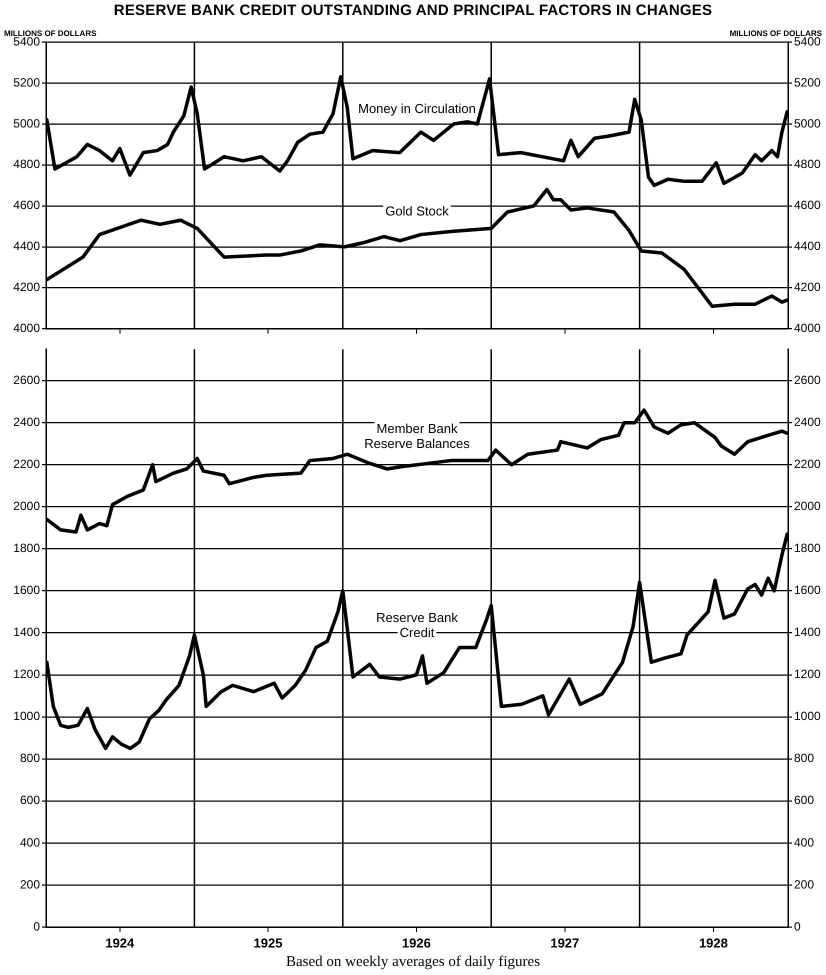 The width and height of the screenshot is (826, 975). I want to click on y-tick-label: 4000, so click(26, 328).